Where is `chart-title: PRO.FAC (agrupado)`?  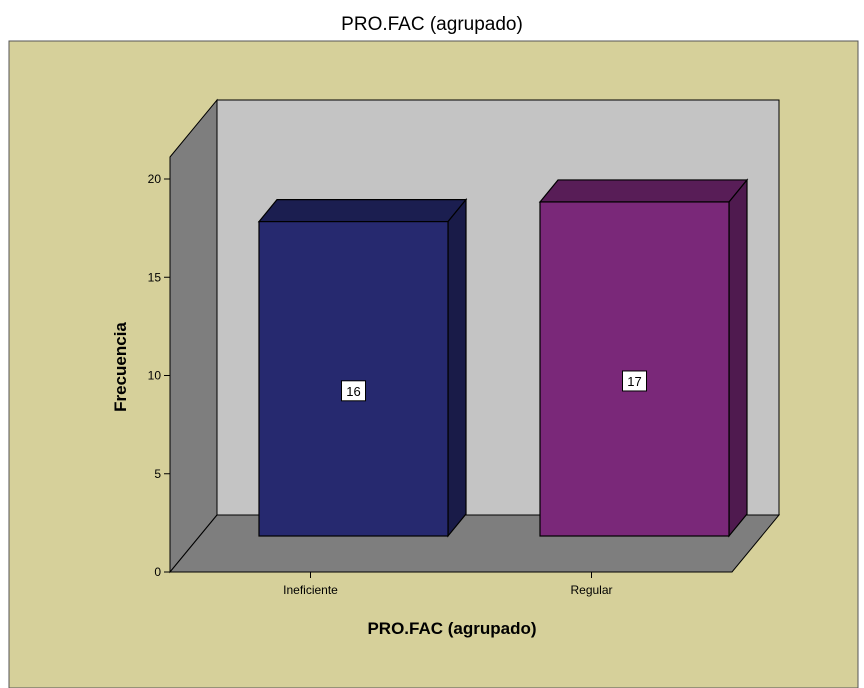
chart-title: PRO.FAC (agrupado) is located at coordinates (432, 24).